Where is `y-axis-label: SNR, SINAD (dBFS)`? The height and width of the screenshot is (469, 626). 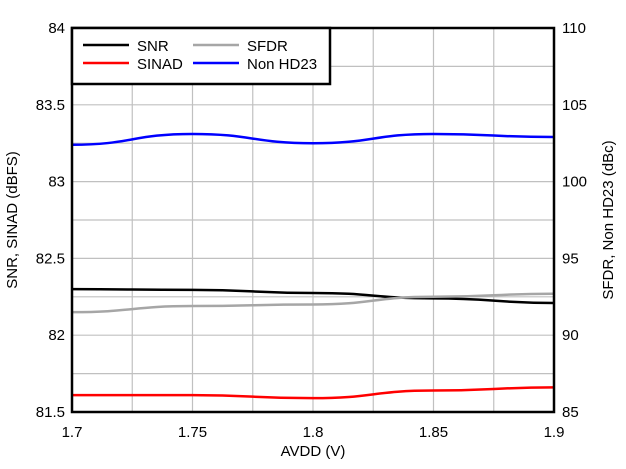
y-axis-label: SNR, SINAD (dBFS) is located at coordinates (12, 220).